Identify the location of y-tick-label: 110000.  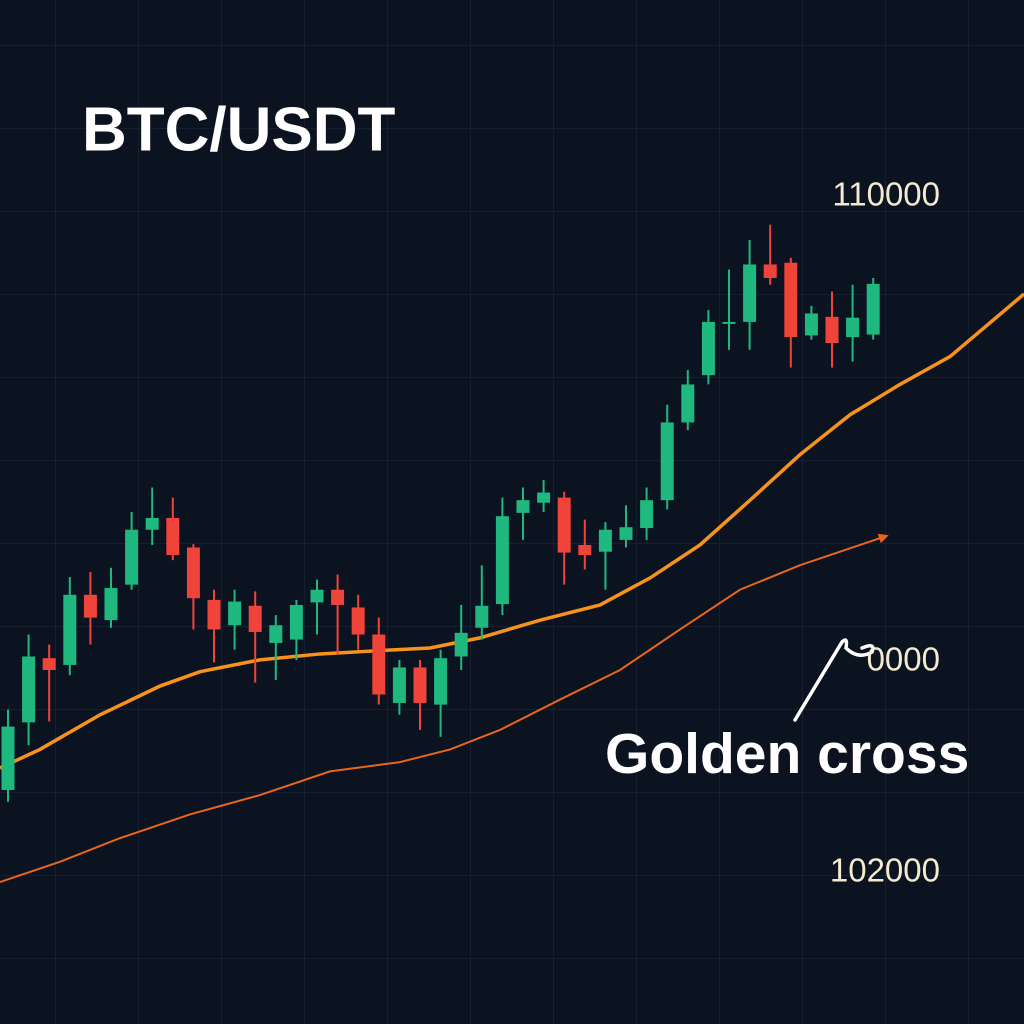
(886, 194).